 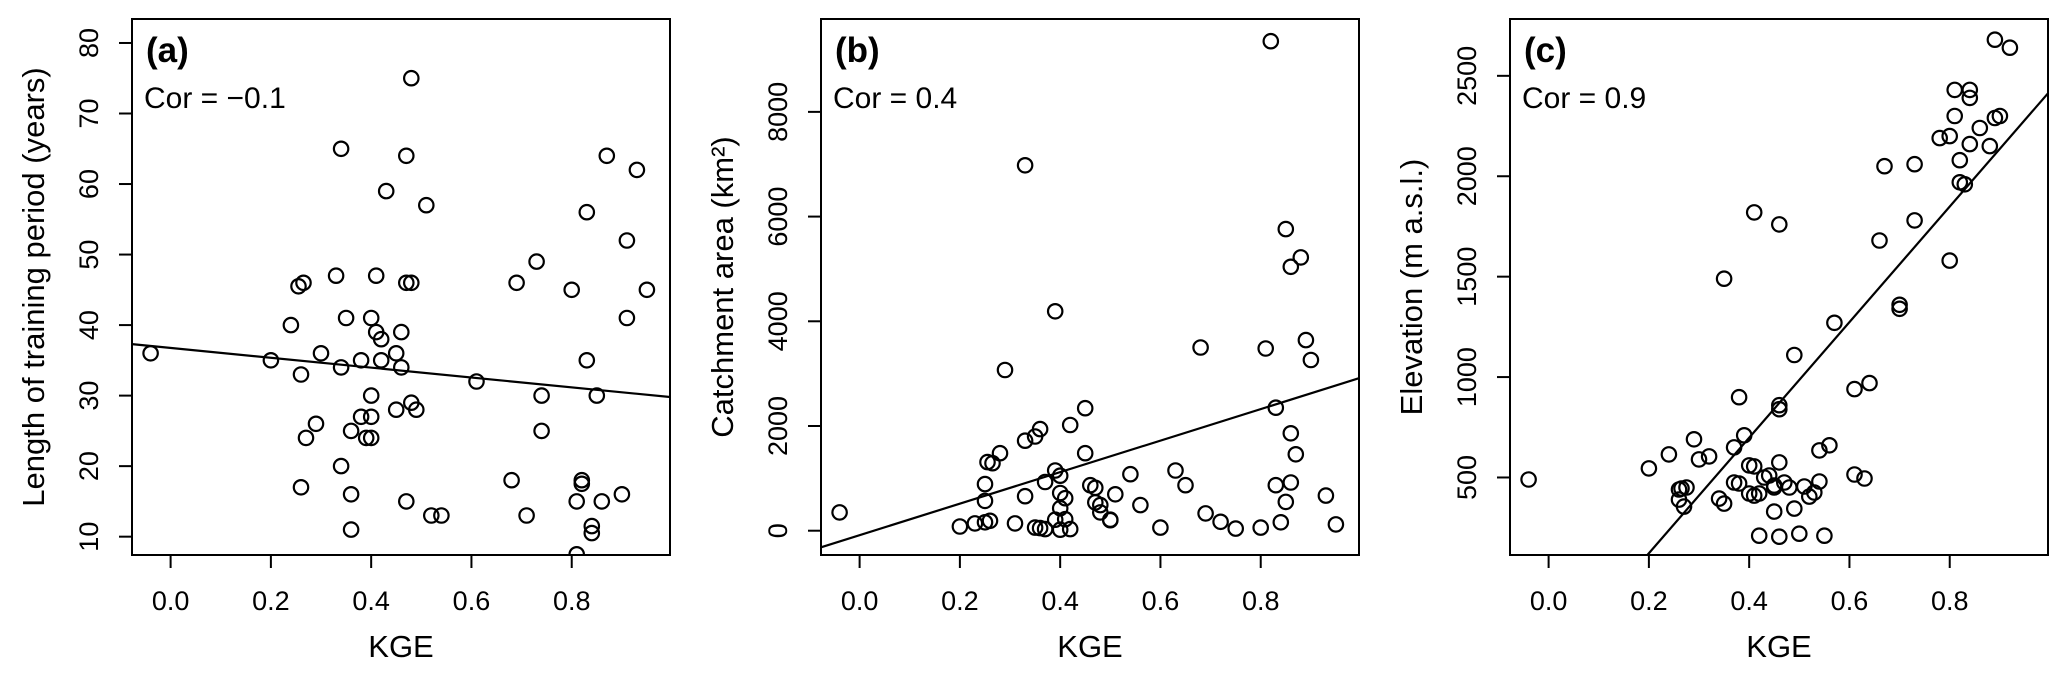 What do you see at coordinates (89, 255) in the screenshot?
I see `y-tick-label: 50` at bounding box center [89, 255].